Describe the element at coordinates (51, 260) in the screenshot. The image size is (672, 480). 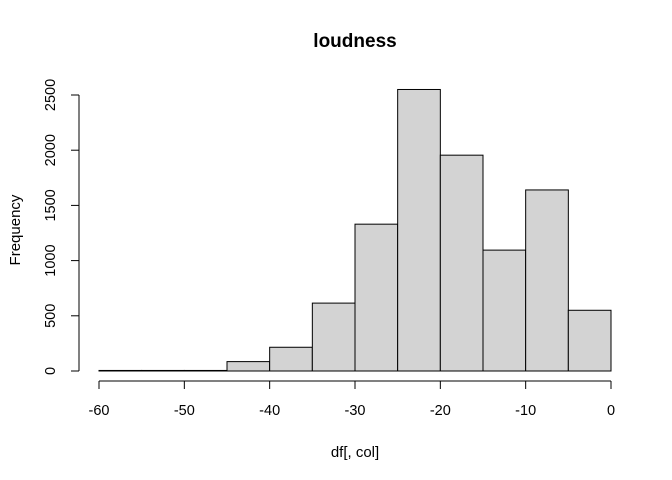
I see `y-tick-label: 1000` at that location.